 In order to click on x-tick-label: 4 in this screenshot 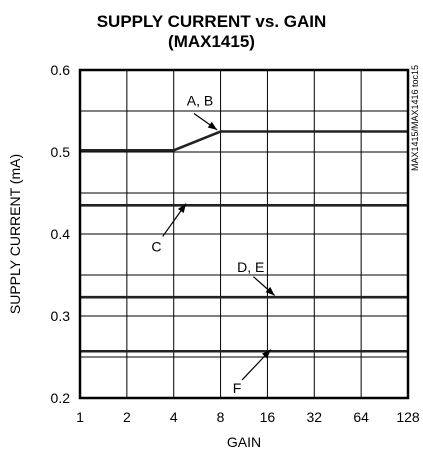, I will do `click(174, 417)`.